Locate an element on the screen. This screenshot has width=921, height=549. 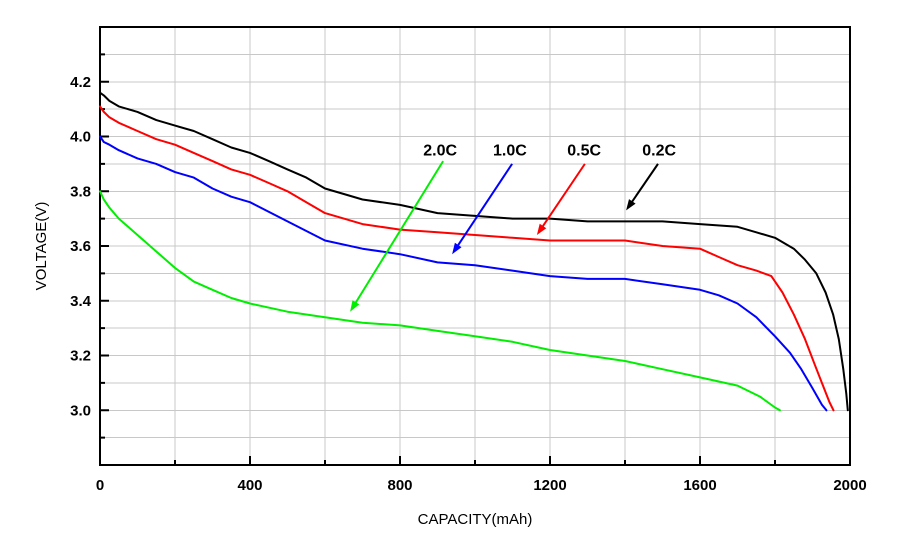
y-tick-label: 4.2 is located at coordinates (80, 82).